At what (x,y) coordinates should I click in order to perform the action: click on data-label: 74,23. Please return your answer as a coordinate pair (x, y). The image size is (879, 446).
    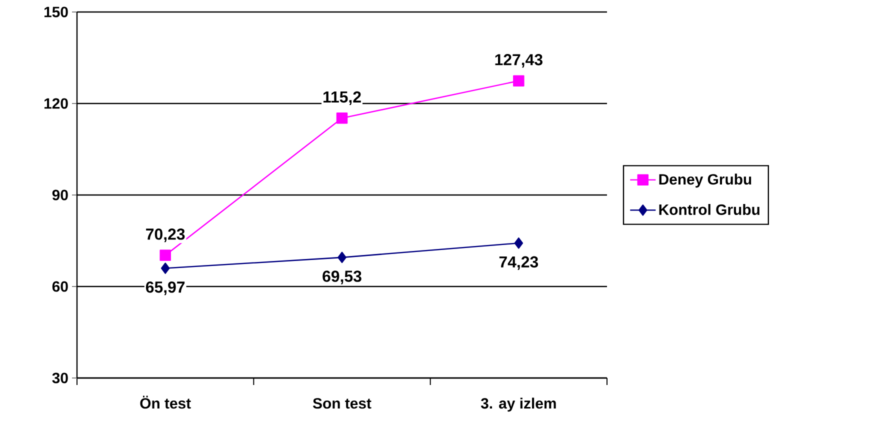
    Looking at the image, I should click on (518, 263).